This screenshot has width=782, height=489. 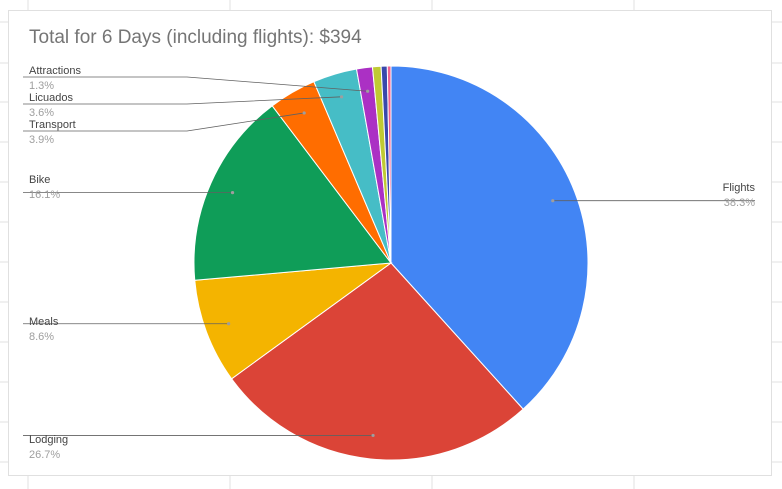 I want to click on leader-dot-flights, so click(x=553, y=201).